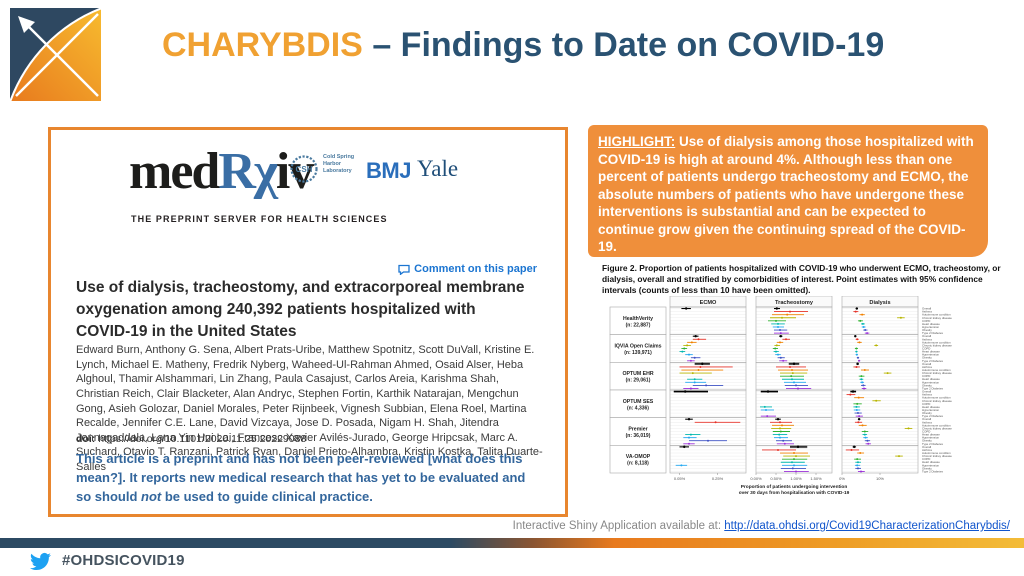 Image resolution: width=1024 pixels, height=576 pixels. Describe the element at coordinates (638, 408) in the screenshot. I see `svg-text: (n: 4,336)` at that location.